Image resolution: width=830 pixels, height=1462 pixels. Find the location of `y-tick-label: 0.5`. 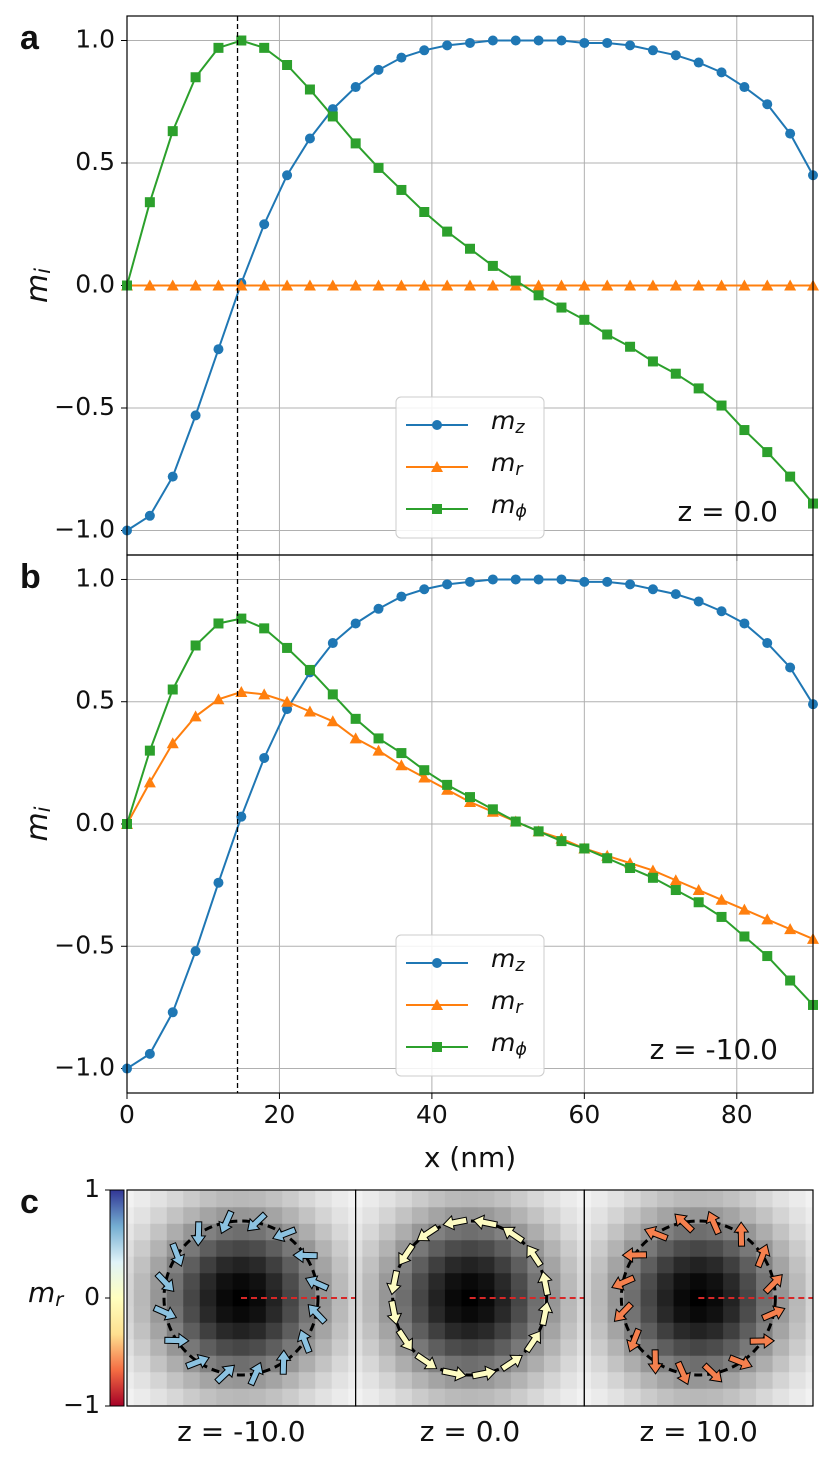

y-tick-label: 0.5 is located at coordinates (95, 161).